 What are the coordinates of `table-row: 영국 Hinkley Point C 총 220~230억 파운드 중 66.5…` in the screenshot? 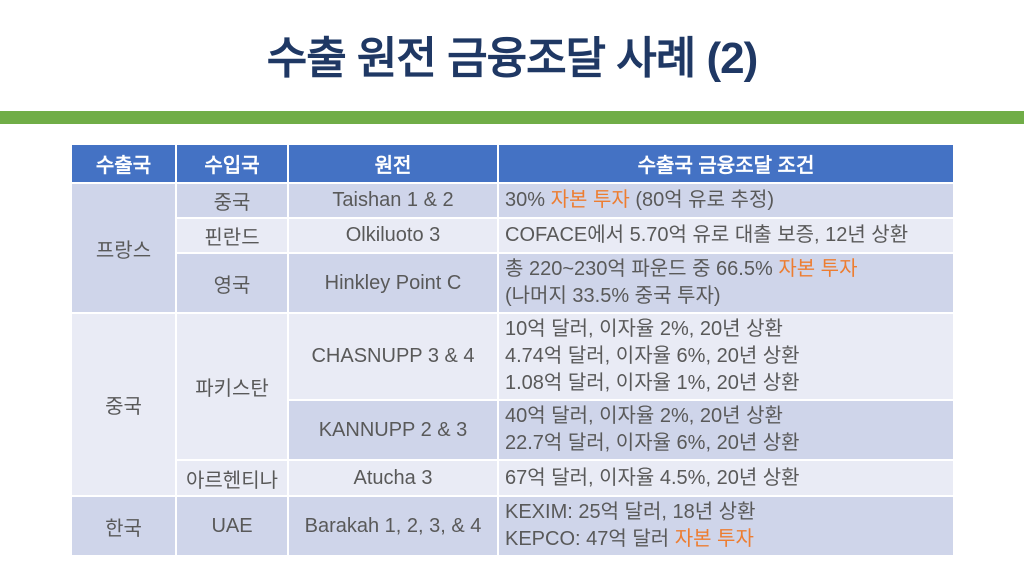 It's located at (513, 283).